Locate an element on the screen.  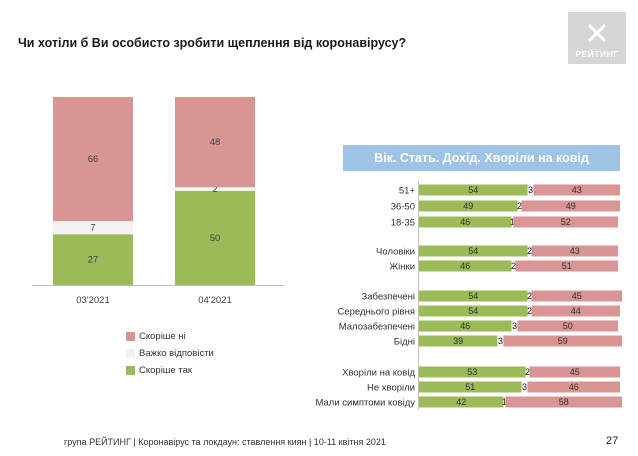
hbar-label-yes-11: 51 is located at coordinates (470, 387).